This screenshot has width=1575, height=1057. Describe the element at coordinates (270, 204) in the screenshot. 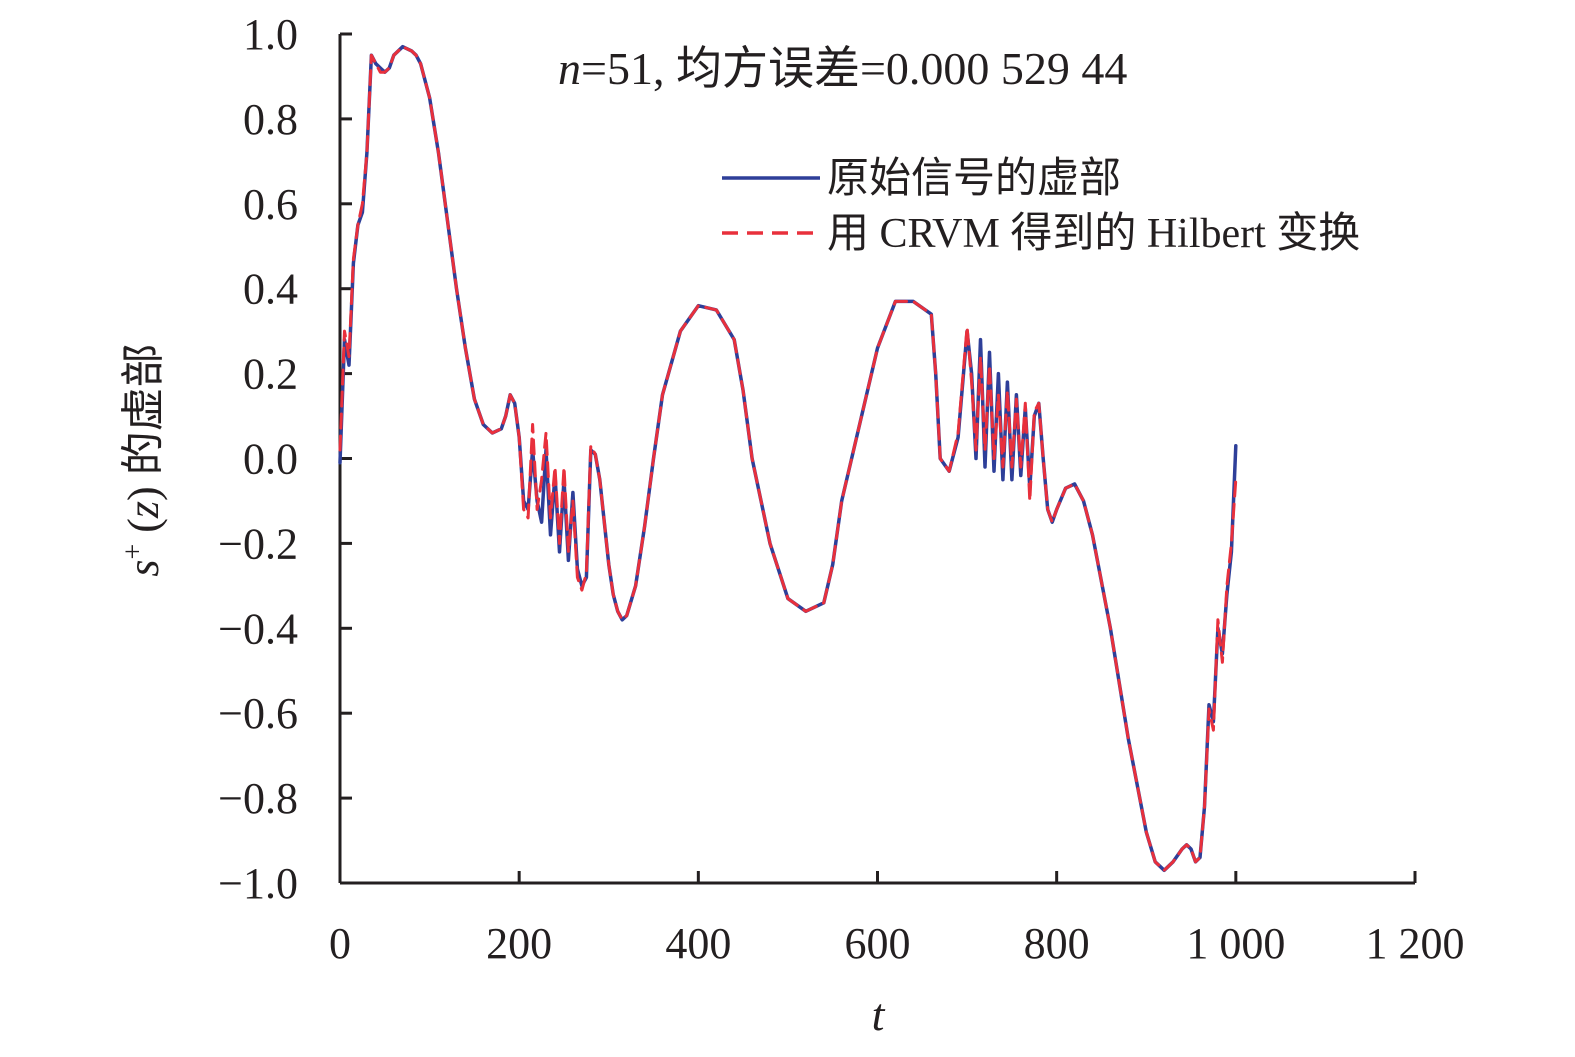

I see `y-tick-label: 0.6` at that location.